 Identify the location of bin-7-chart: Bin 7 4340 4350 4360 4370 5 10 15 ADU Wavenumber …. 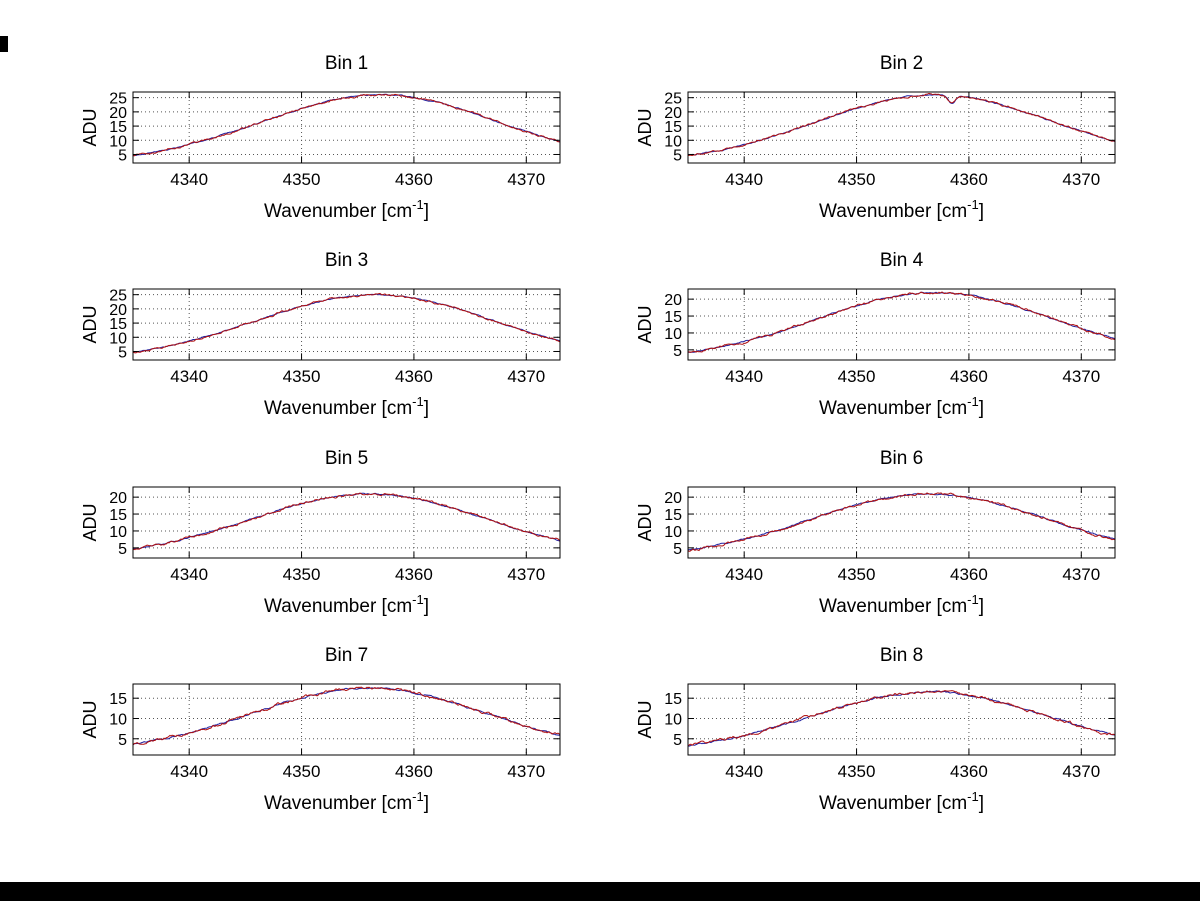
(320, 729).